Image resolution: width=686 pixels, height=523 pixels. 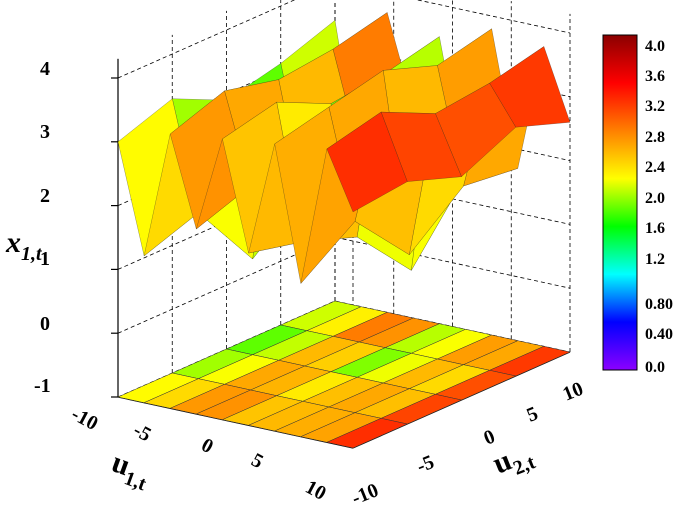 What do you see at coordinates (573, 392) in the screenshot?
I see `y-tick-label: 10` at bounding box center [573, 392].